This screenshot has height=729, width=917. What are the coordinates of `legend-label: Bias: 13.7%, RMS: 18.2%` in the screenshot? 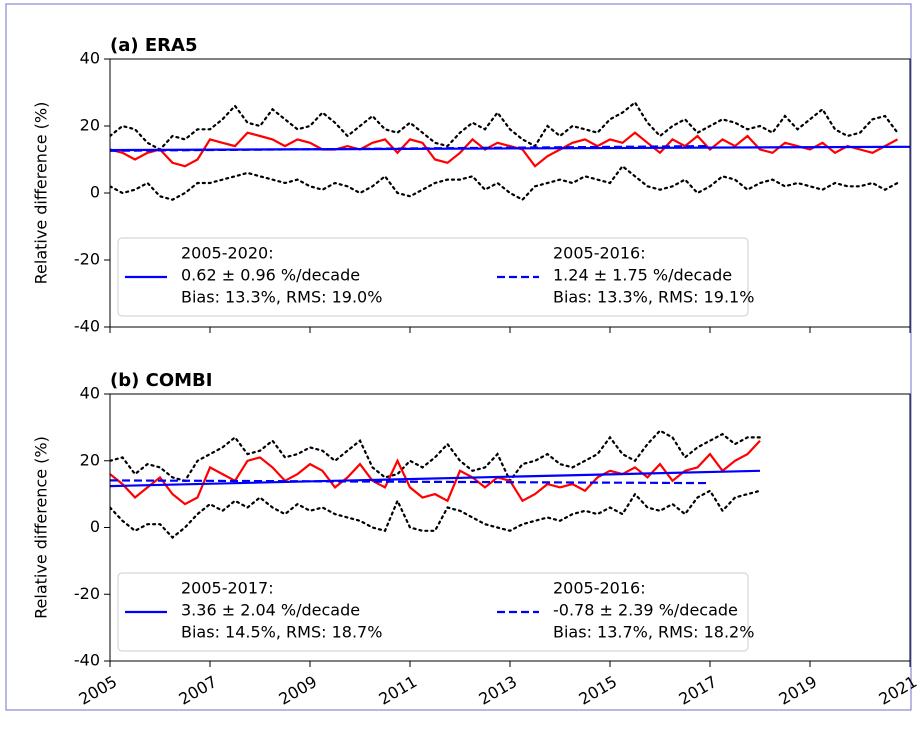 It's located at (653, 632).